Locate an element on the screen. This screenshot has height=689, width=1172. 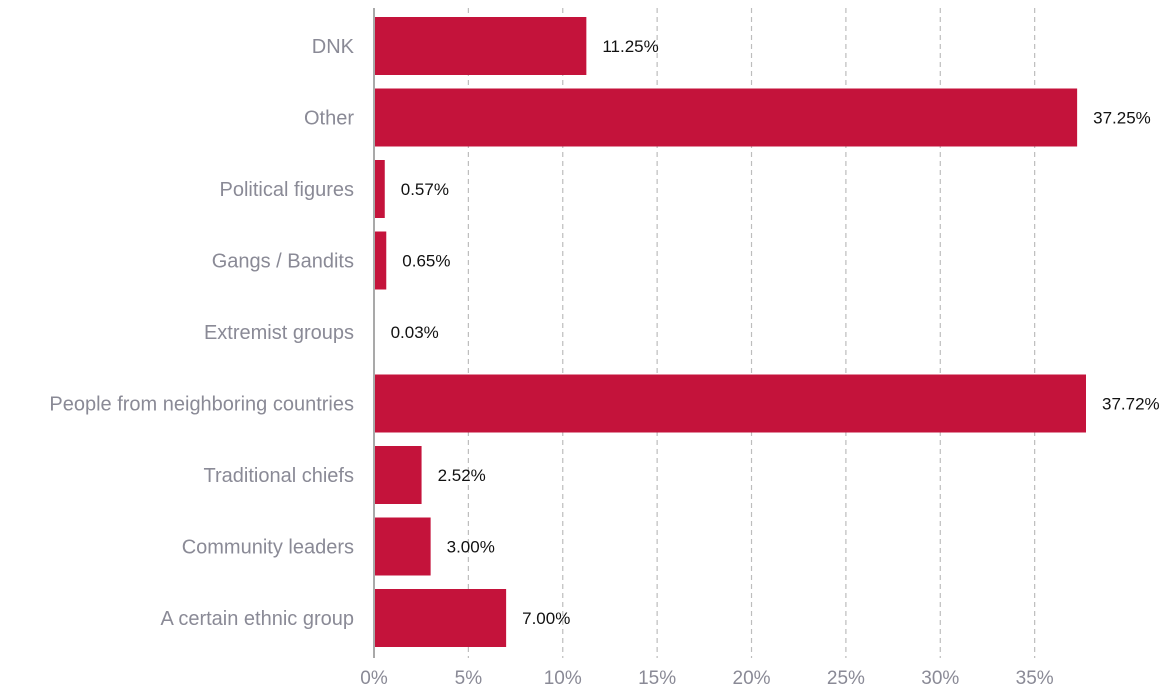
x-tick-label: 25% is located at coordinates (846, 678).